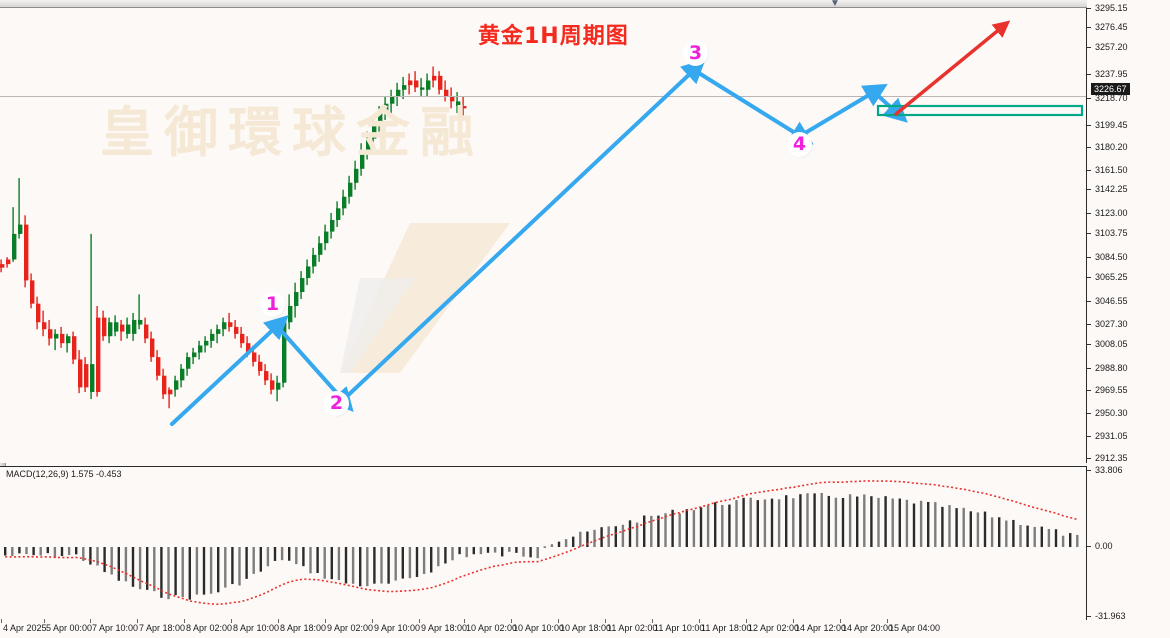 The image size is (1170, 638). Describe the element at coordinates (585, 4) in the screenshot. I see `window-top-bar` at that location.